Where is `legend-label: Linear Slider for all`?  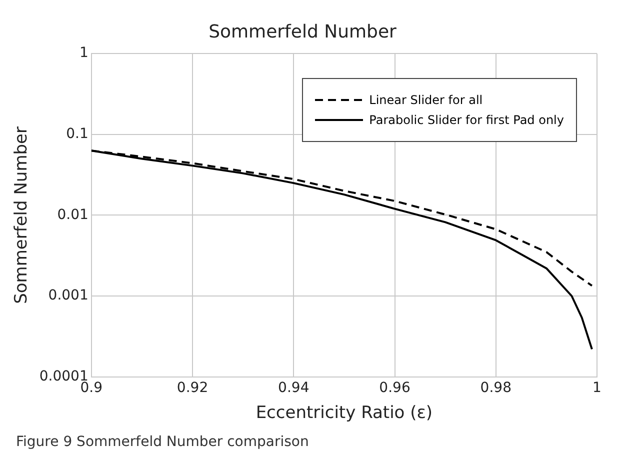
legend-label: Linear Slider for all is located at coordinates (426, 100).